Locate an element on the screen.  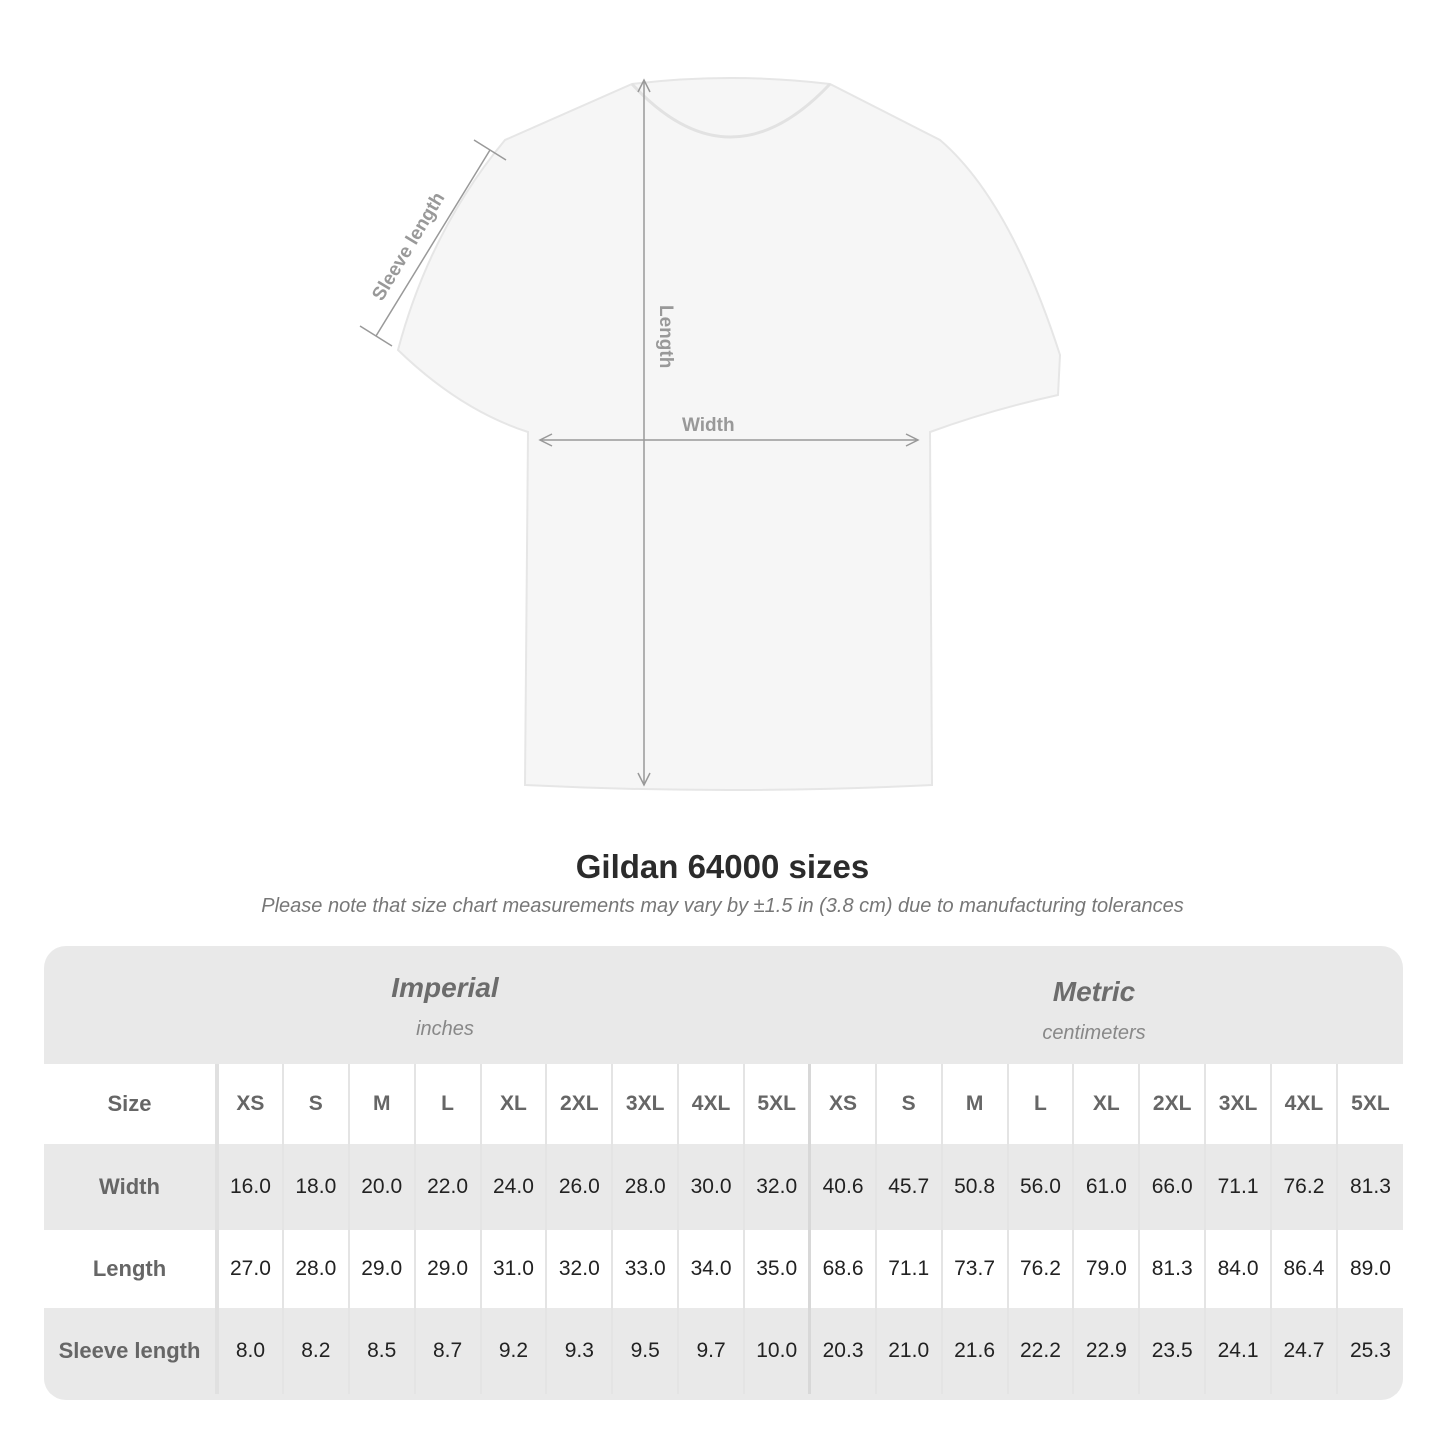
metric-value-cell: 24.1 is located at coordinates (1237, 1351).